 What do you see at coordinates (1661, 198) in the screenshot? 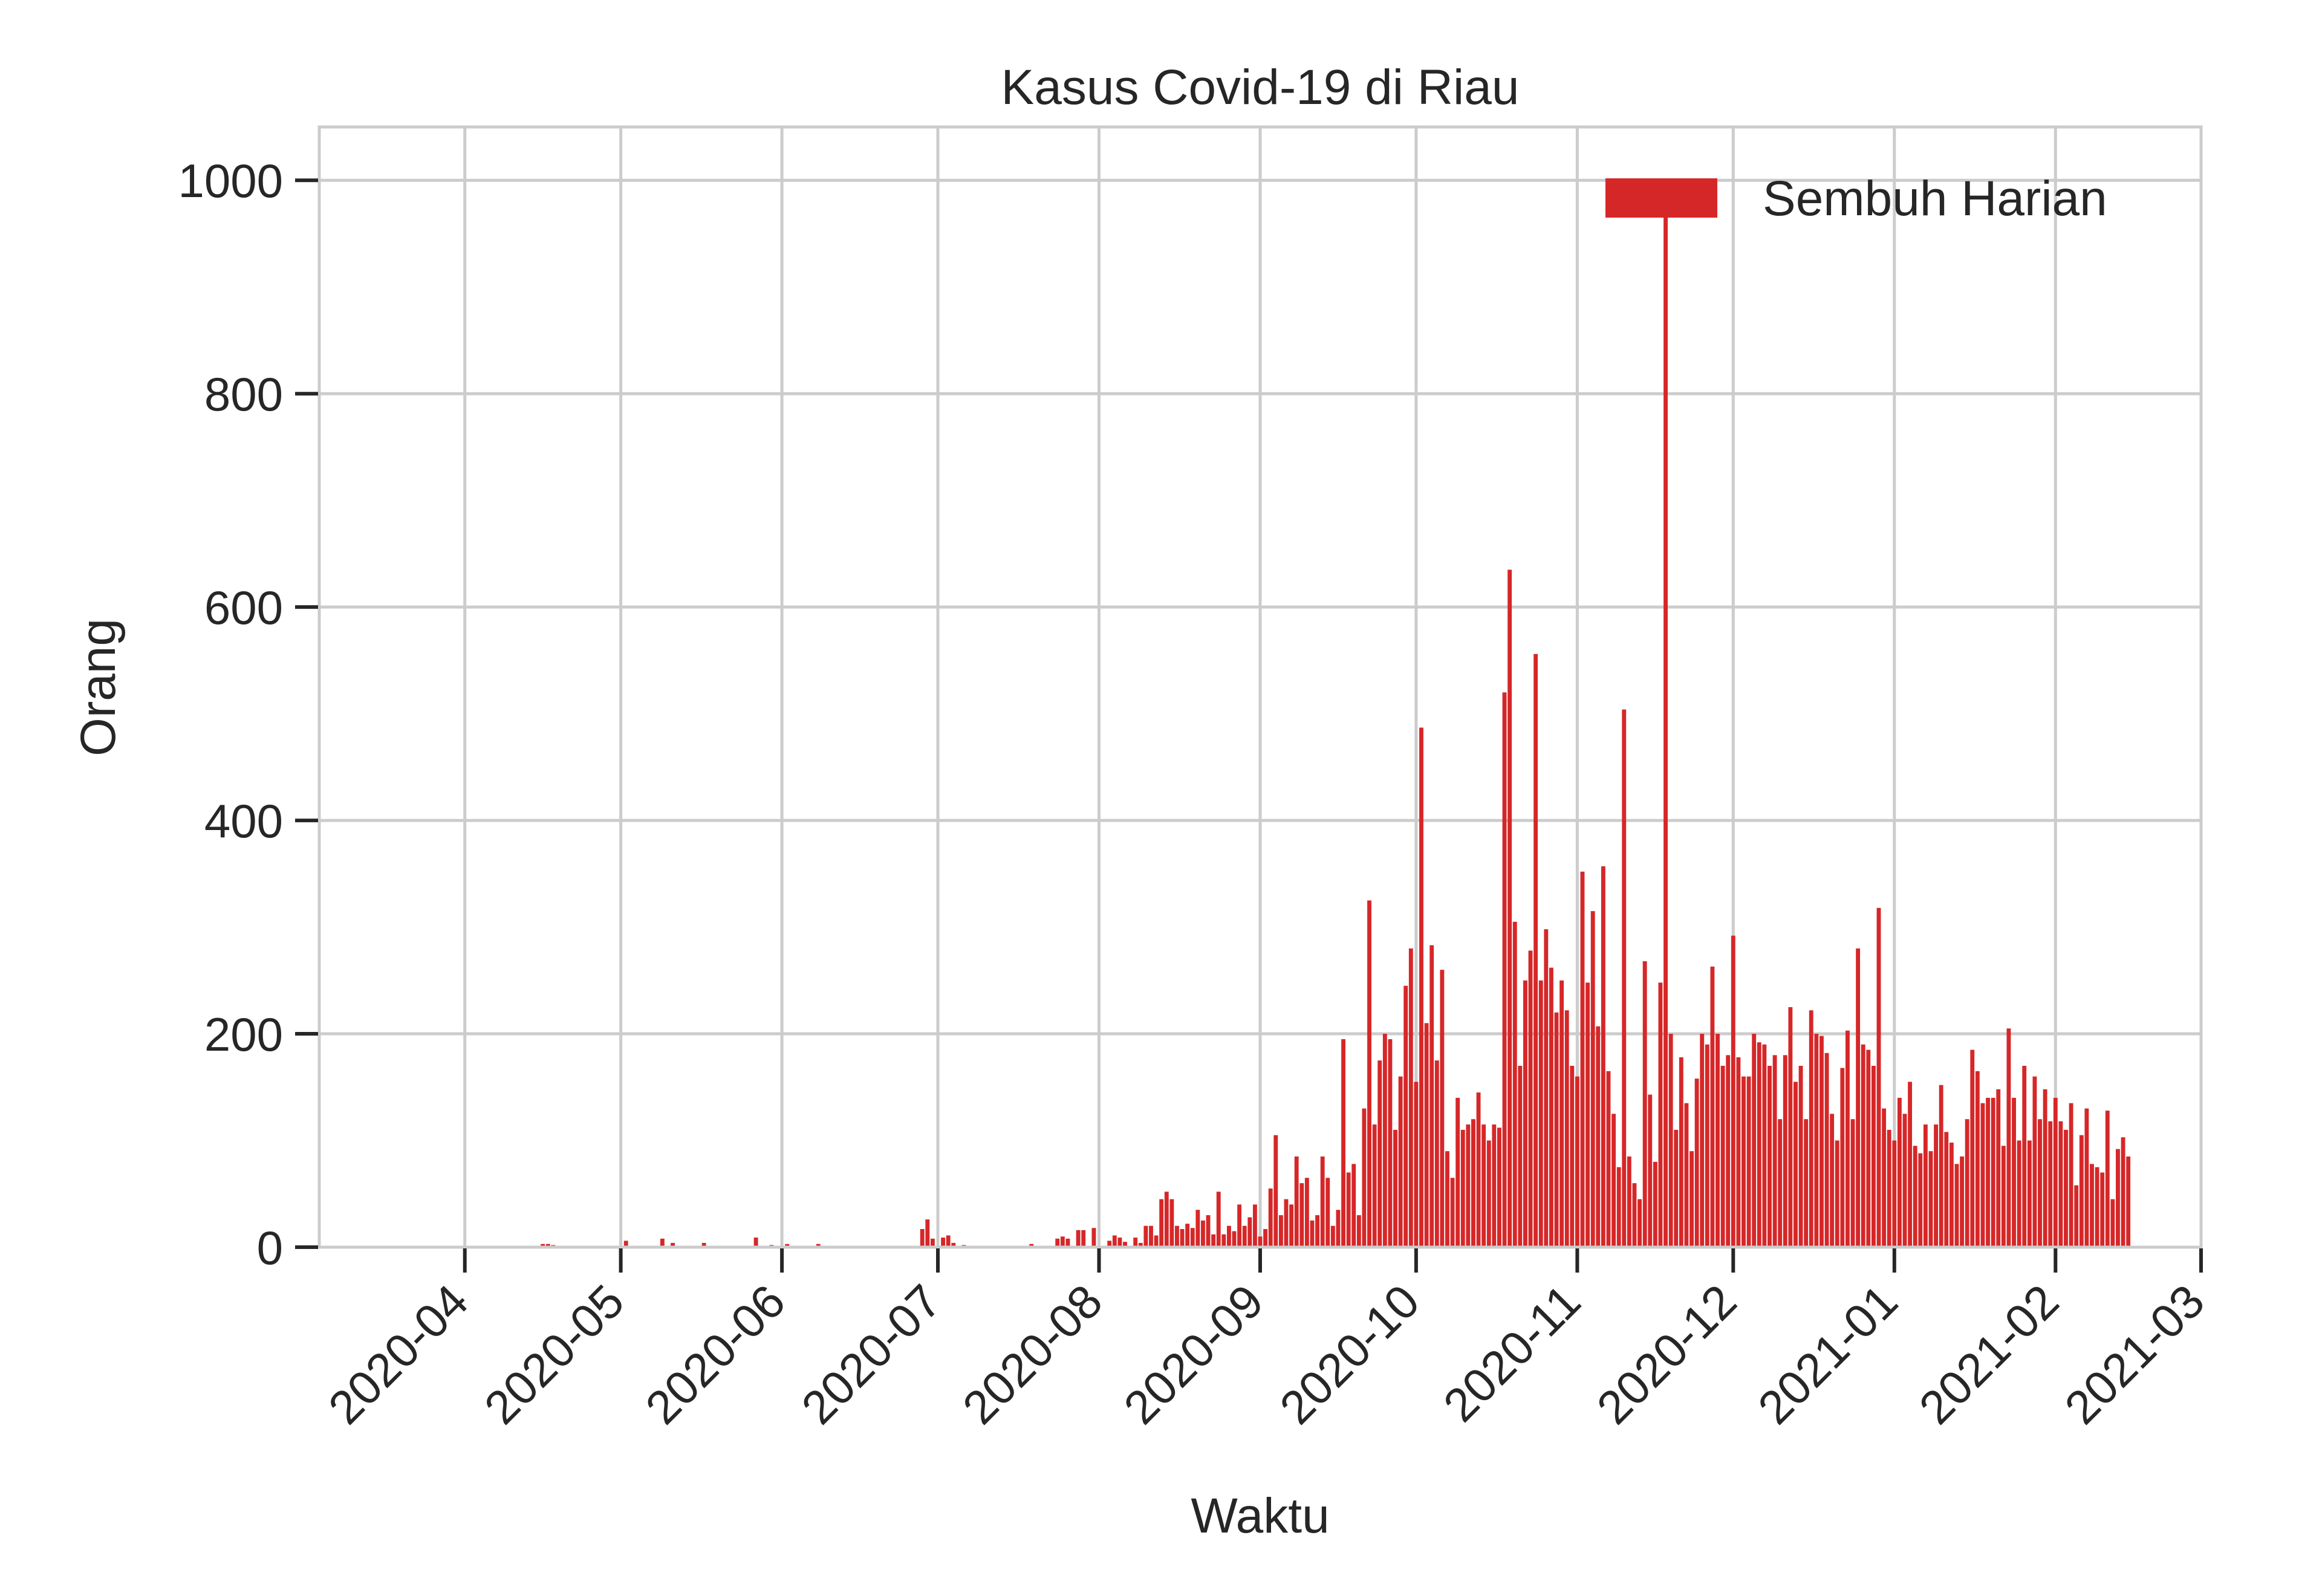
I see `legend-swatch` at bounding box center [1661, 198].